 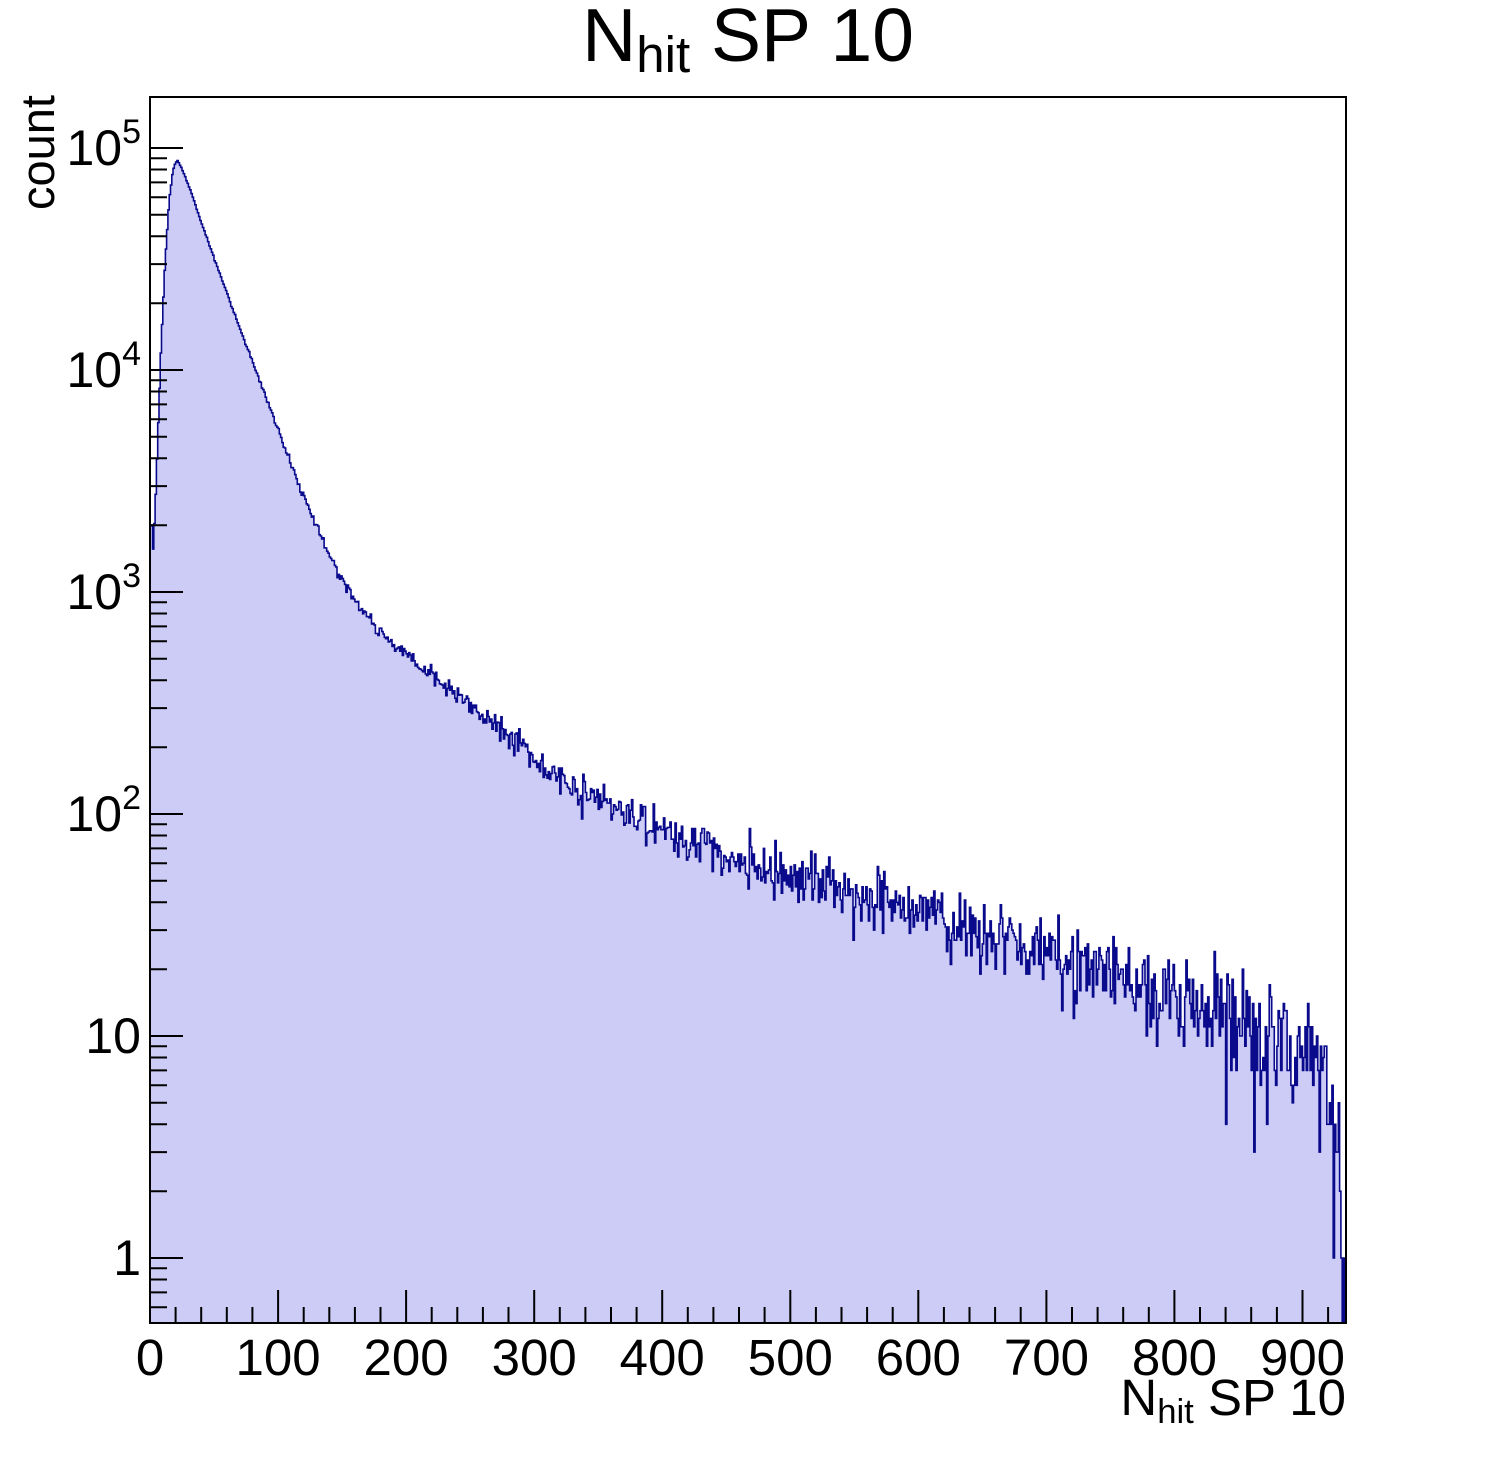 I want to click on y-tick-label: 10³, so click(x=103, y=588).